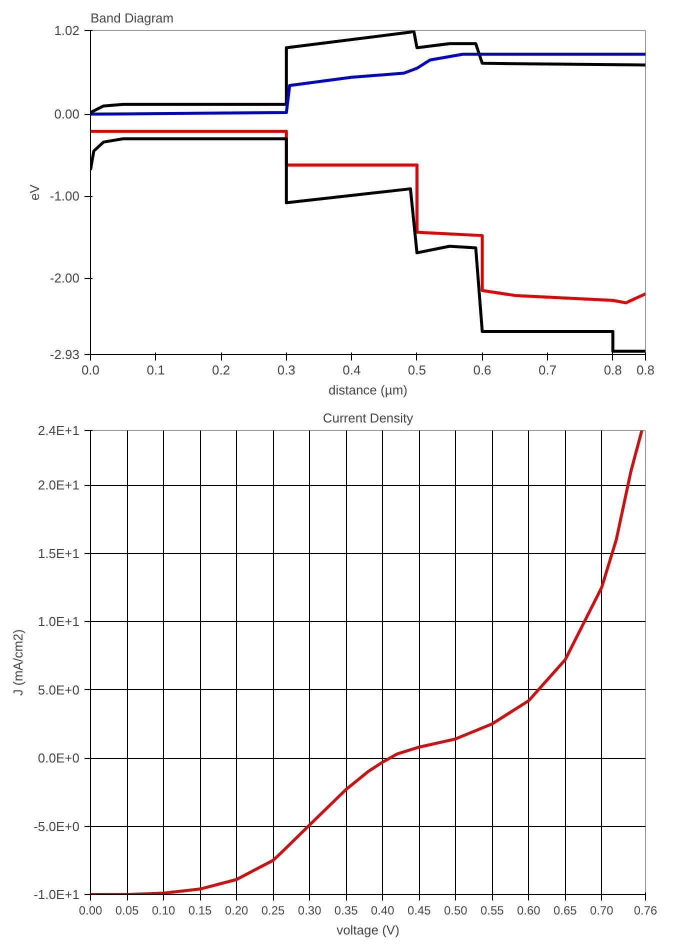 This screenshot has height=947, width=675. I want to click on x-axis-title: distance (µm), so click(368, 390).